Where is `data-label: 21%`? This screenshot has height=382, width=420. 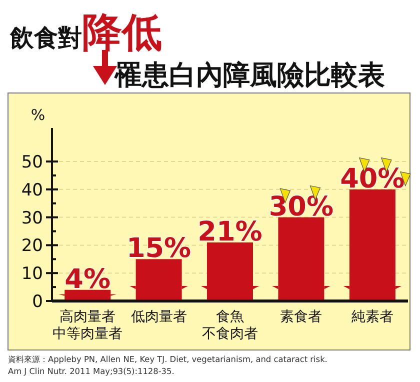
data-label: 21% is located at coordinates (230, 232).